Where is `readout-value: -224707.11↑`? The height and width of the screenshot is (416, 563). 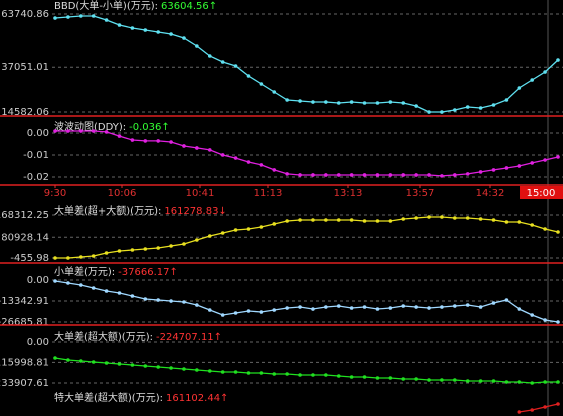 readout-value: -224707.11↑ is located at coordinates (189, 337).